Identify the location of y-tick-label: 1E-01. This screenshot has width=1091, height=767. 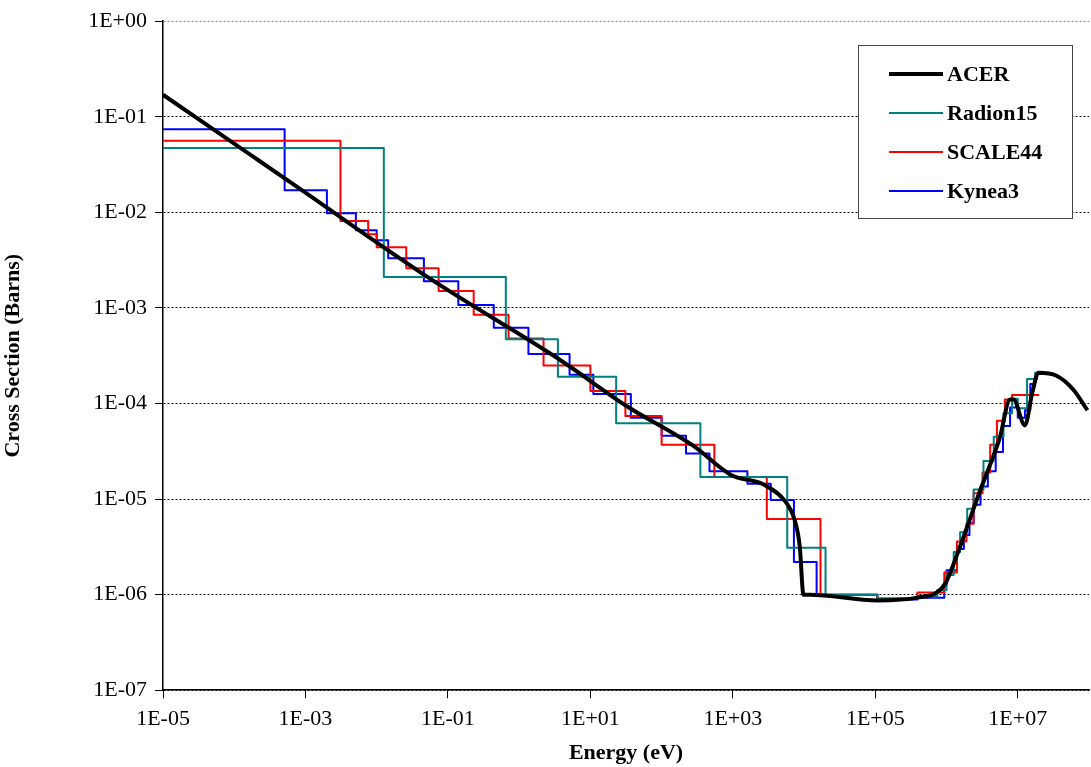
(120, 115).